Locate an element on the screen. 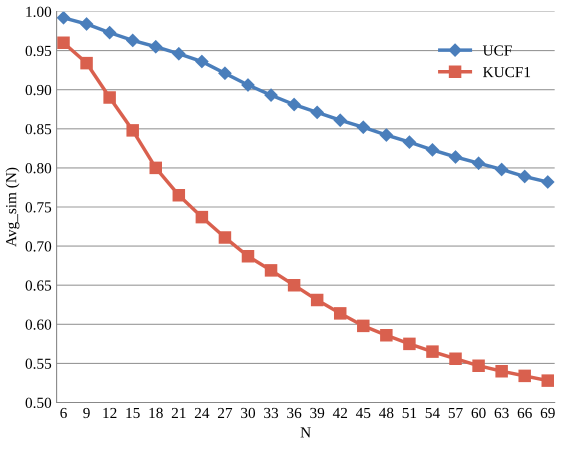  x-tick-label: 48 is located at coordinates (386, 413).